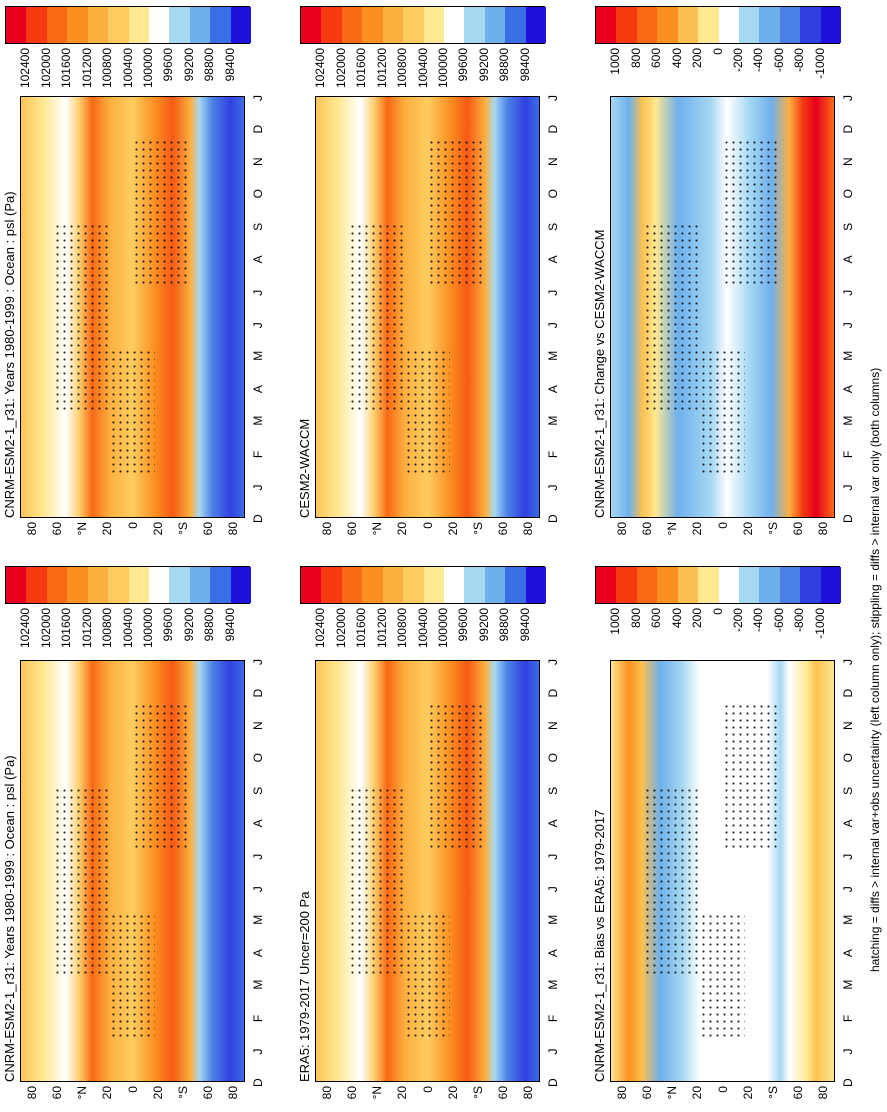 The image size is (887, 1112). What do you see at coordinates (758, 620) in the screenshot?
I see `colorbar-label: -400` at bounding box center [758, 620].